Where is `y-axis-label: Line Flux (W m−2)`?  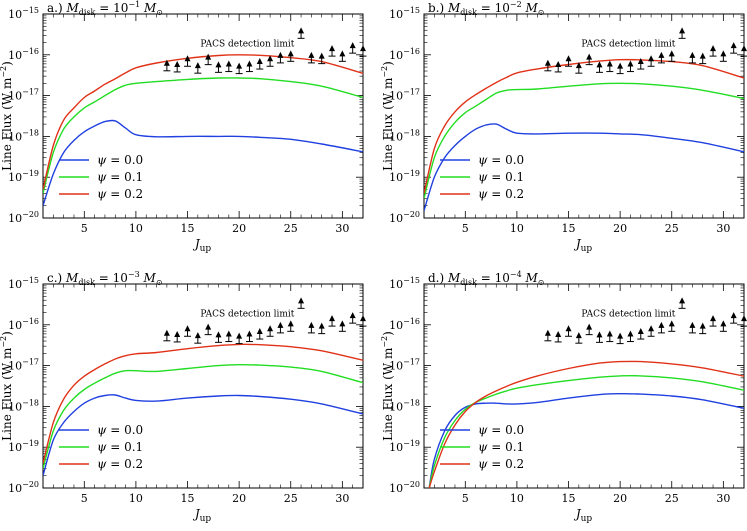 y-axis-label: Line Flux (W m−2) is located at coordinates (387, 116).